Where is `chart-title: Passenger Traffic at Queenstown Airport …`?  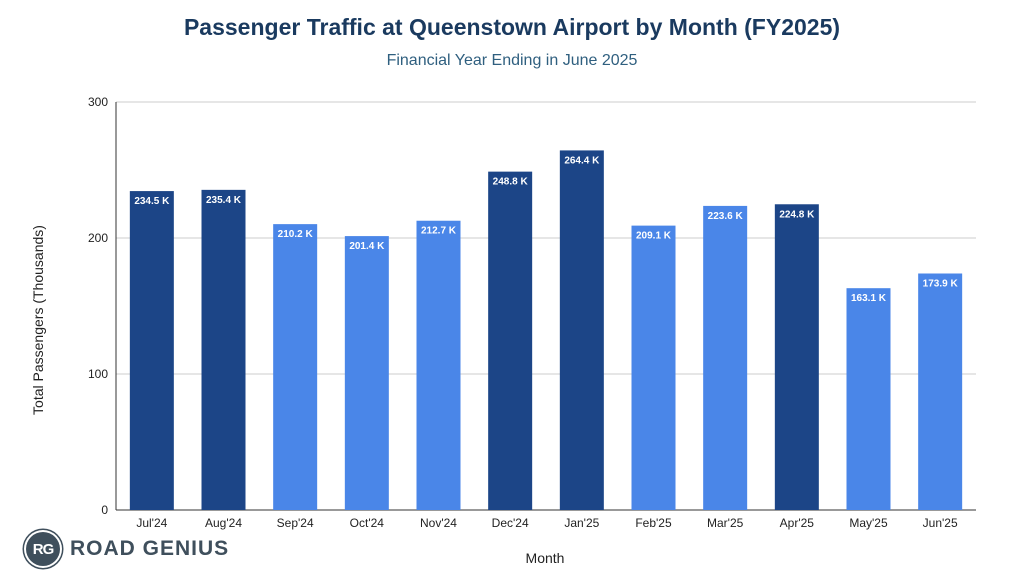
chart-title: Passenger Traffic at Queenstown Airport … is located at coordinates (512, 27).